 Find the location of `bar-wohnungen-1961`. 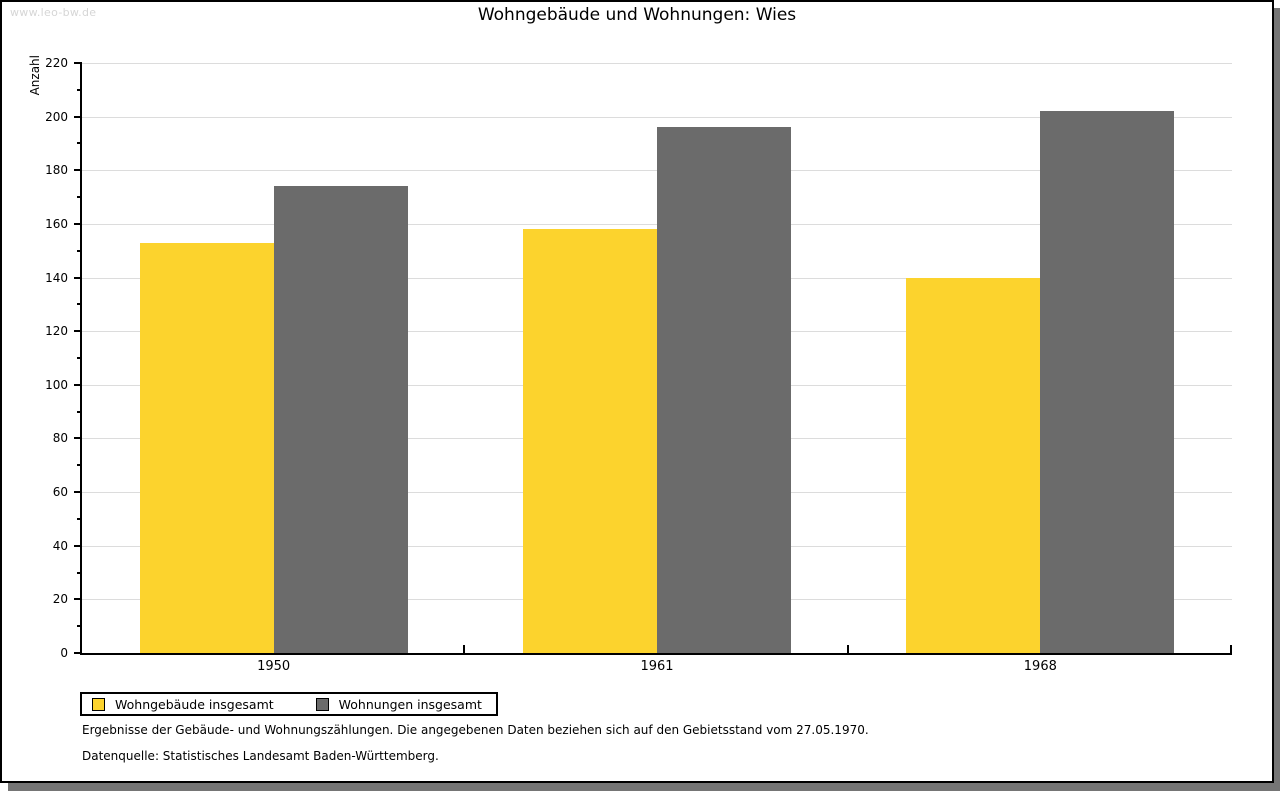

bar-wohnungen-1961 is located at coordinates (724, 390).